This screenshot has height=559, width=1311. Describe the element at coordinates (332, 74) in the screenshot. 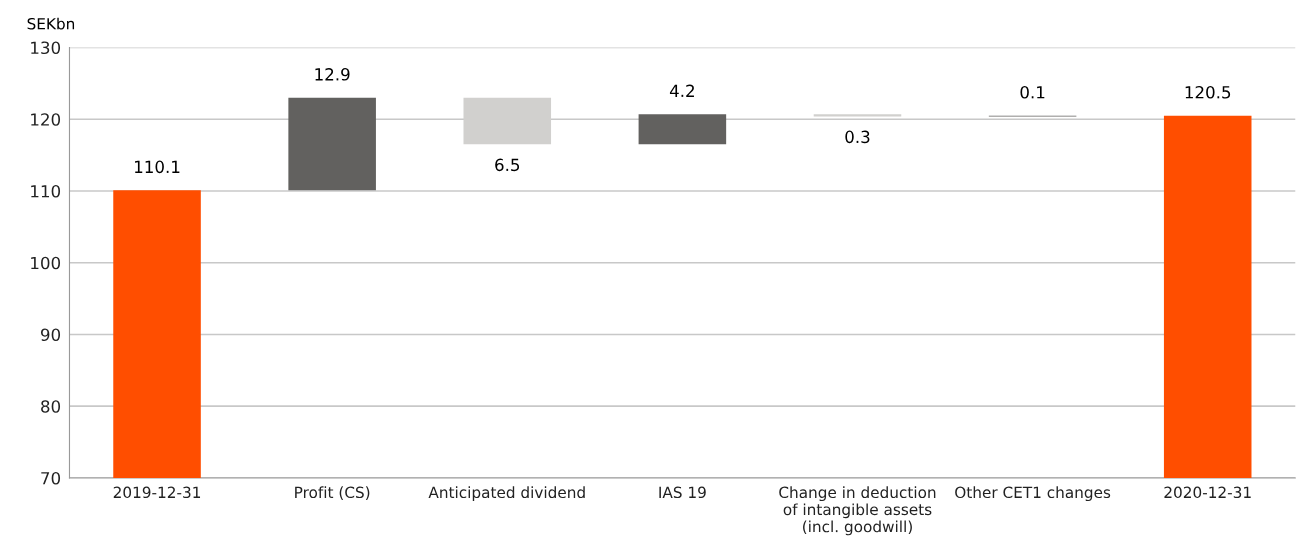

I see `data-label: 12.9` at that location.